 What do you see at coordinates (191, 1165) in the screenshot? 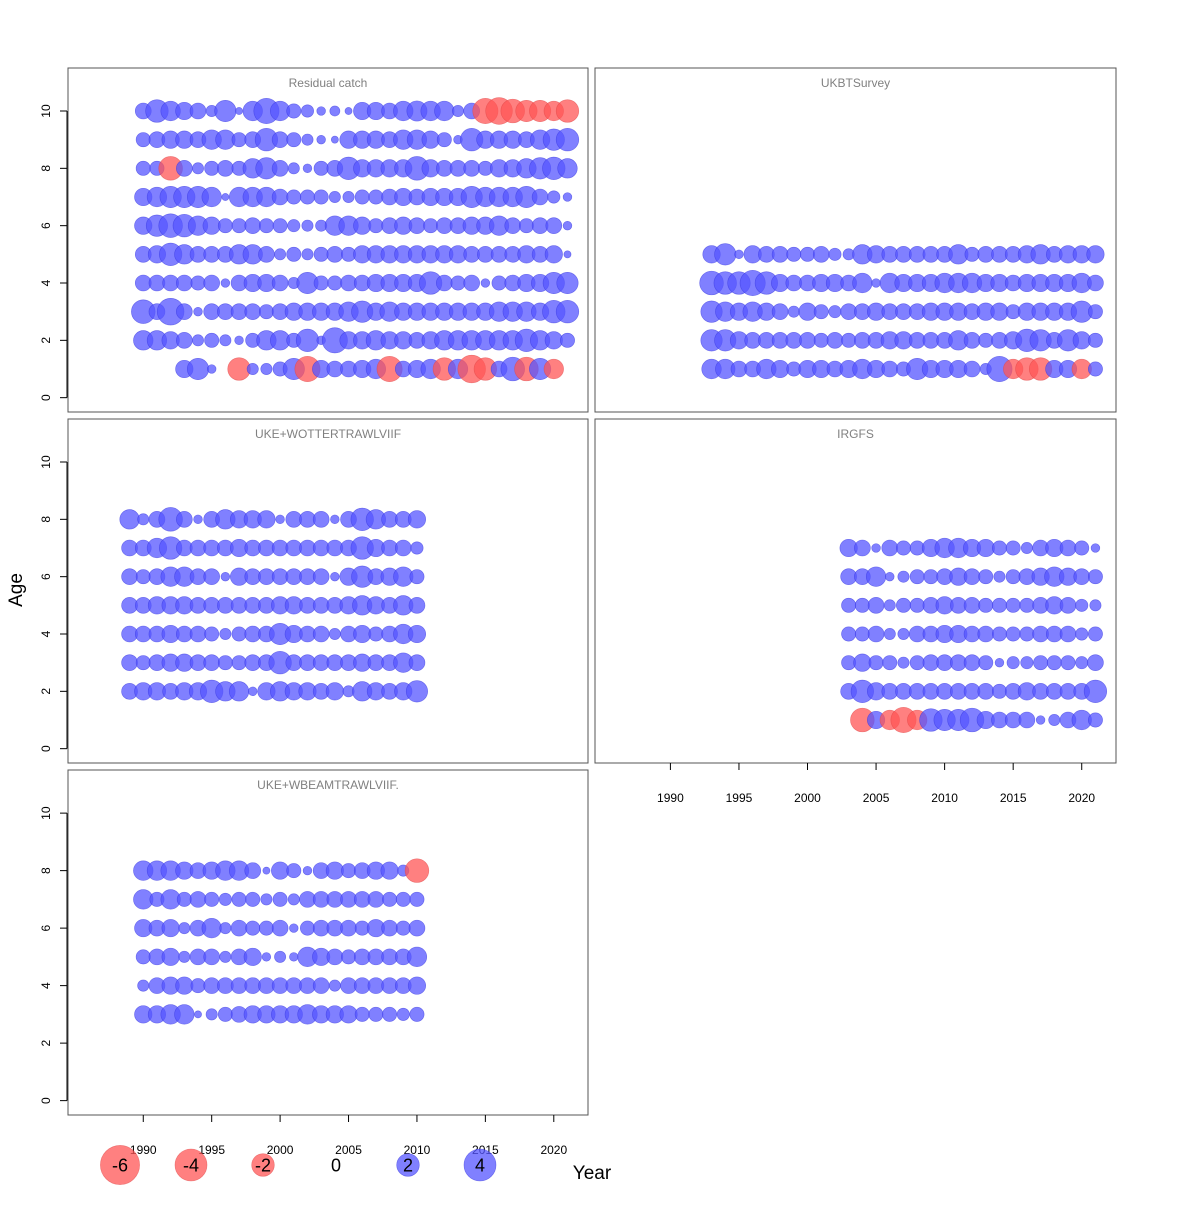
I see `legend-label: -4` at bounding box center [191, 1165].